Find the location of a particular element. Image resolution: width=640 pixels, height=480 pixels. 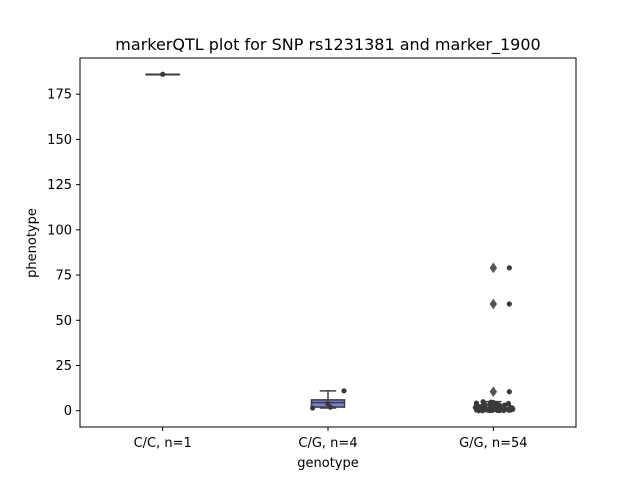

y-tick-label: 125 is located at coordinates (59, 185).